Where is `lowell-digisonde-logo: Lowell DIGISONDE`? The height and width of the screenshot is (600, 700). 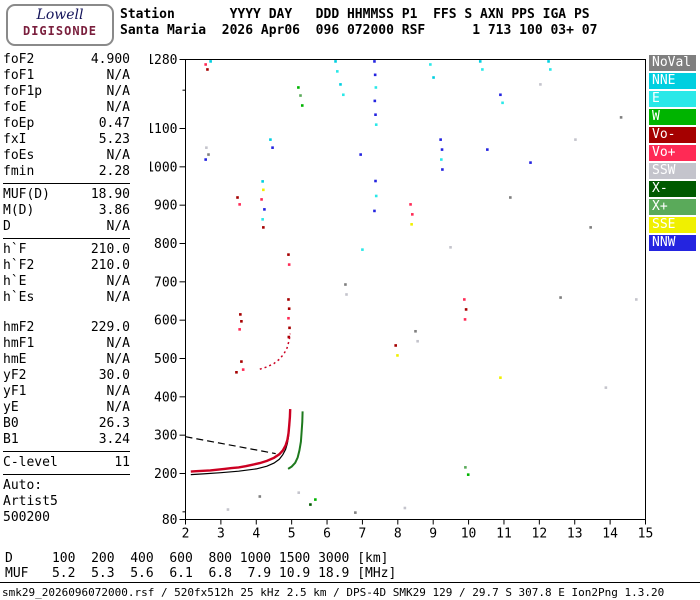
lowell-digisonde-logo: Lowell DIGISONDE is located at coordinates (60, 25).